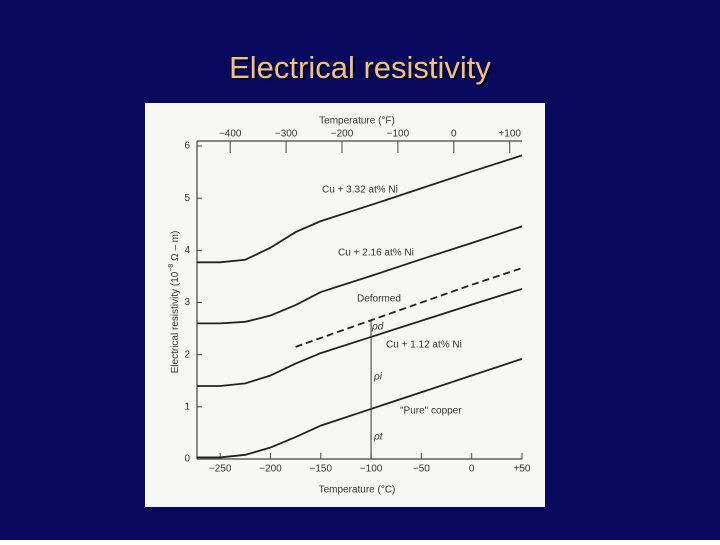  Describe the element at coordinates (171, 268) in the screenshot. I see `y-label-exp: −8` at that location.